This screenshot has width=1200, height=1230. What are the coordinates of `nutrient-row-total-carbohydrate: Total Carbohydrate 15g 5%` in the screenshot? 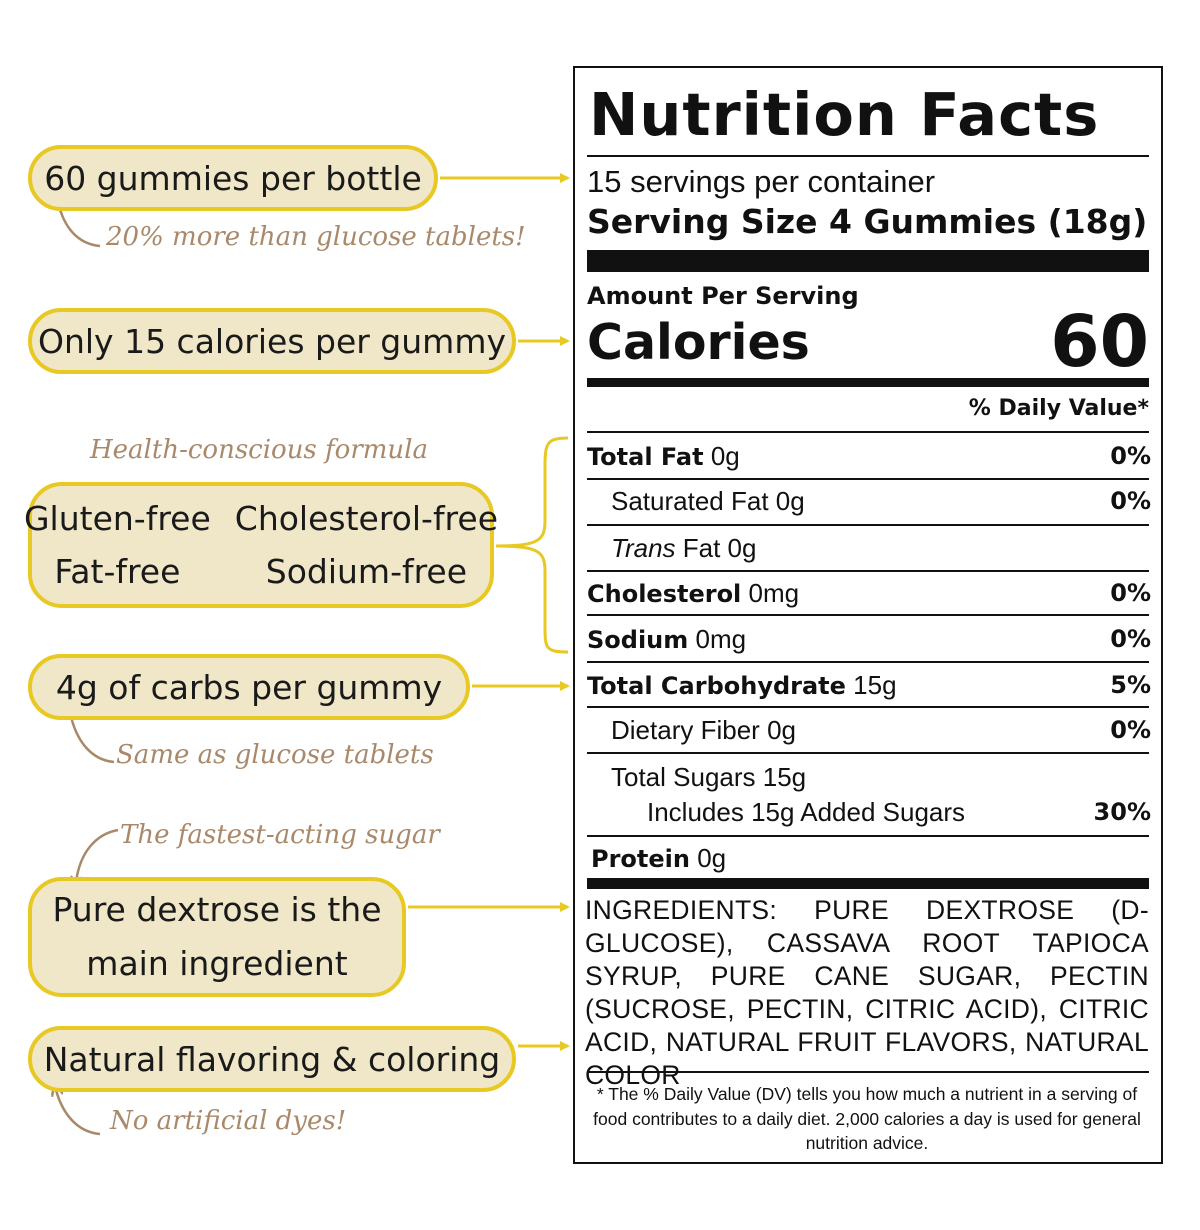 It's located at (869, 685).